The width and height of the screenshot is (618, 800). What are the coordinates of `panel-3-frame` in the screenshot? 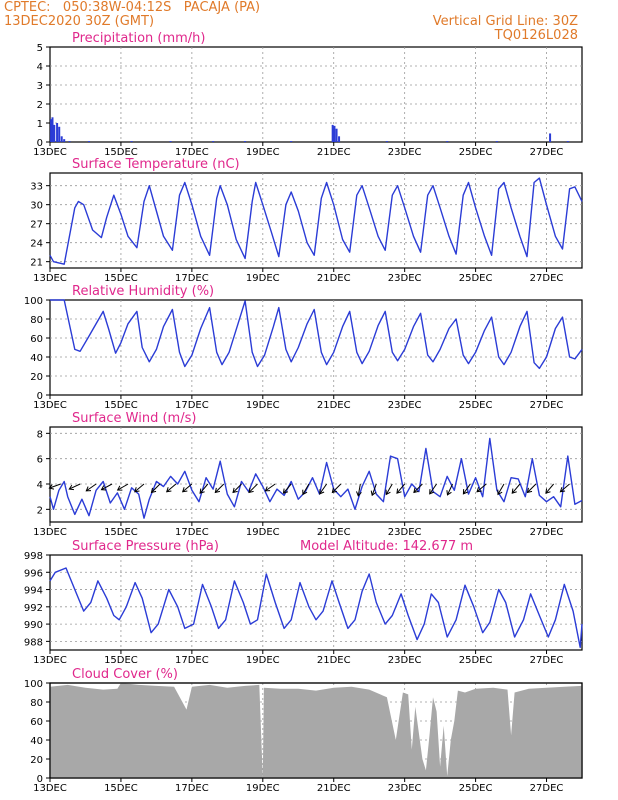 It's located at (316, 474).